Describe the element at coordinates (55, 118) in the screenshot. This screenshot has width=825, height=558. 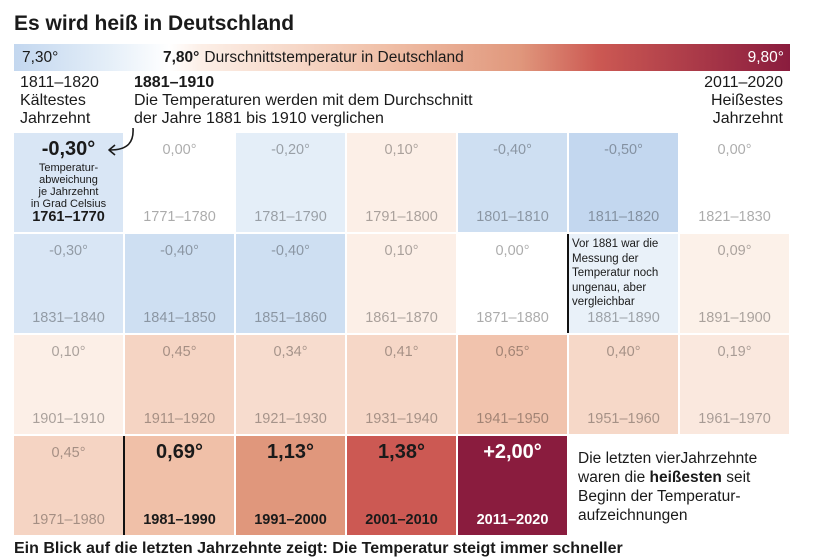
I see `coldest-decade-line2: Jahrzehnt` at that location.